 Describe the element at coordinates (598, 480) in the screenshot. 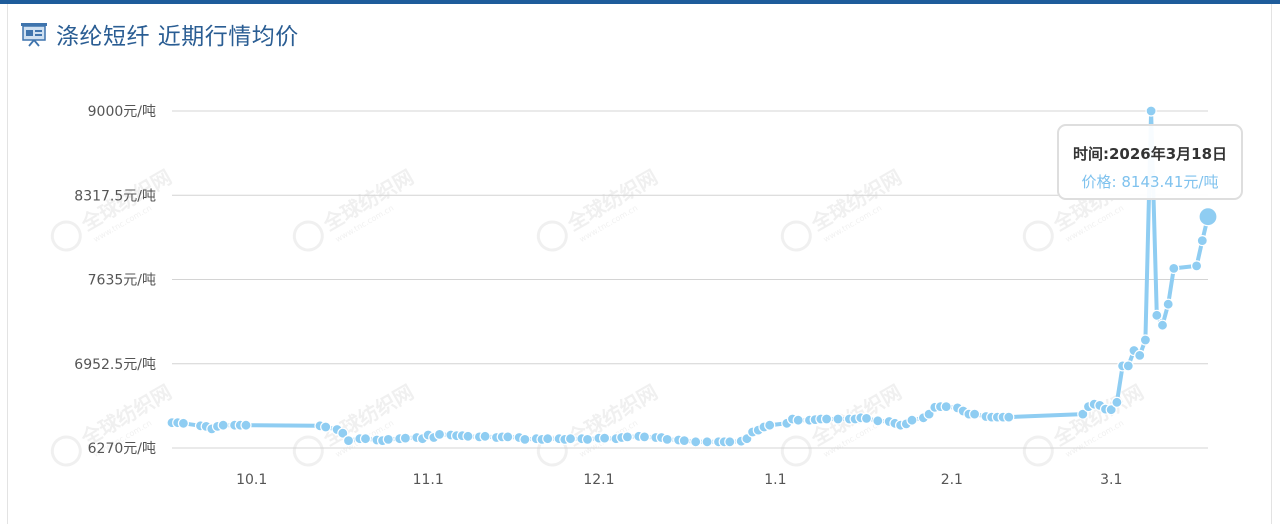

I see `x-tick-label: 12.1` at that location.